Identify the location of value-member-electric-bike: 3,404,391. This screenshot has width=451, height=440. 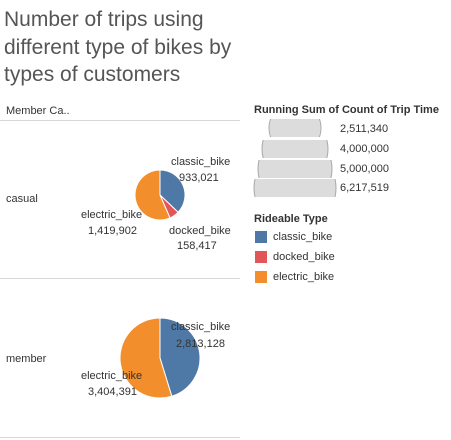
(112, 392).